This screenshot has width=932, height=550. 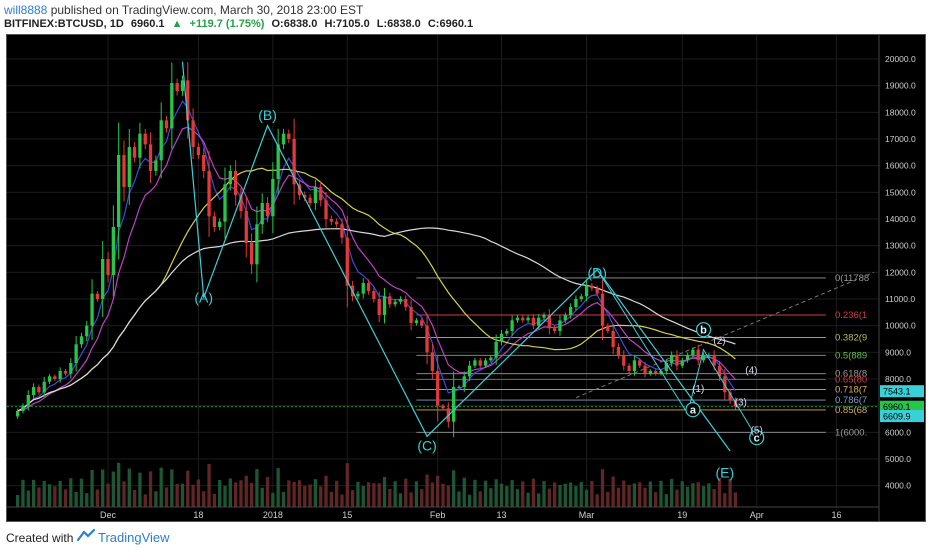 I want to click on y-tick-label: 5000.0, so click(x=898, y=459).